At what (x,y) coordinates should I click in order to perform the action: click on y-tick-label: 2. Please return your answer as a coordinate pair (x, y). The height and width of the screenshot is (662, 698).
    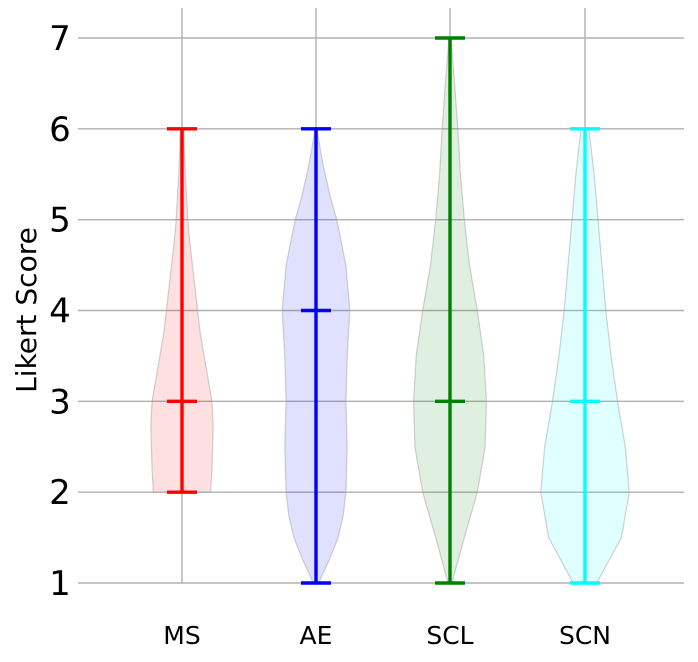
    Looking at the image, I should click on (60, 493).